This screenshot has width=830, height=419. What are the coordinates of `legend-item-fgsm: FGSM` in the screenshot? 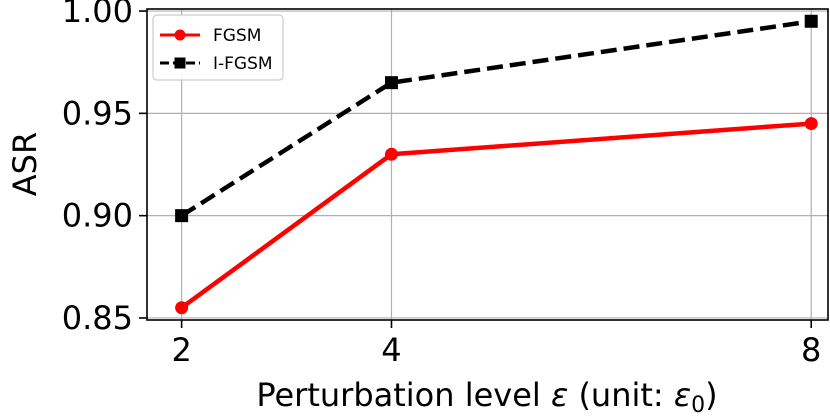 It's located at (210, 36).